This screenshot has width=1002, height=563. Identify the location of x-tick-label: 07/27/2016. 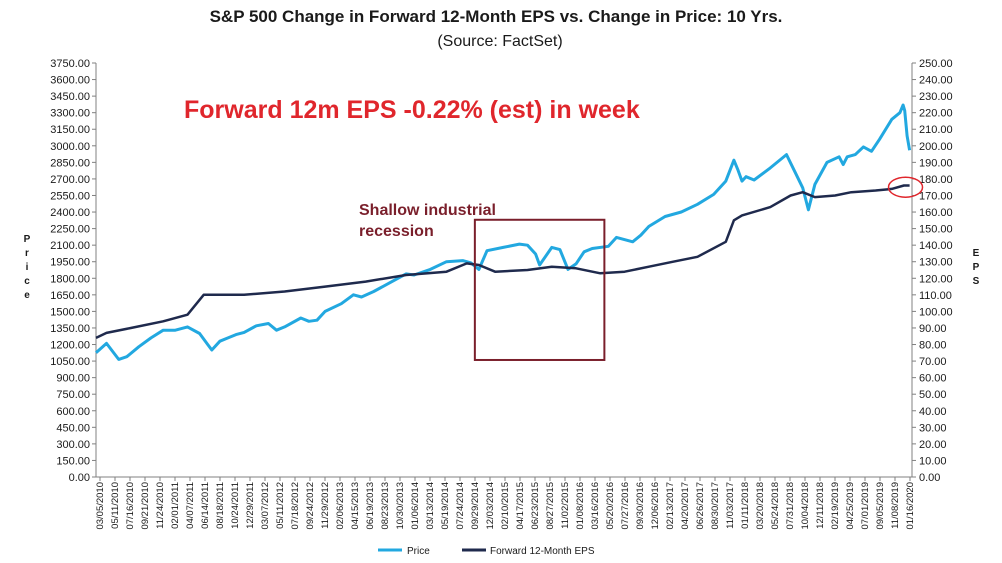
(625, 506).